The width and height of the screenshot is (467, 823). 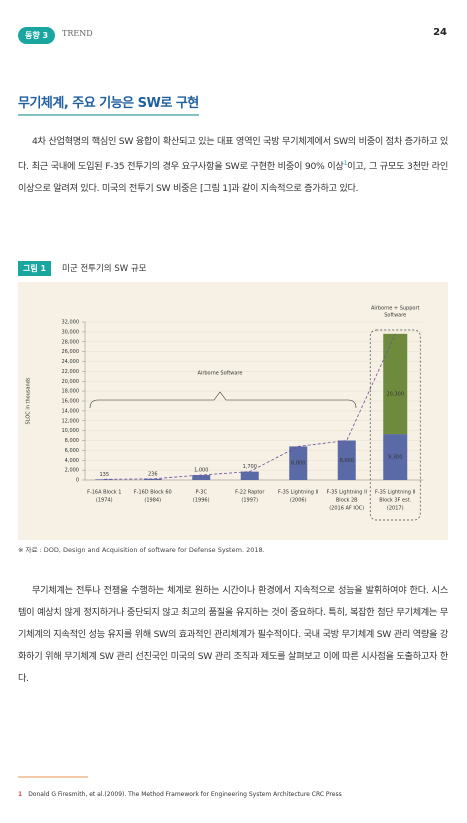 I want to click on footnote-ref: 1, so click(x=345, y=163).